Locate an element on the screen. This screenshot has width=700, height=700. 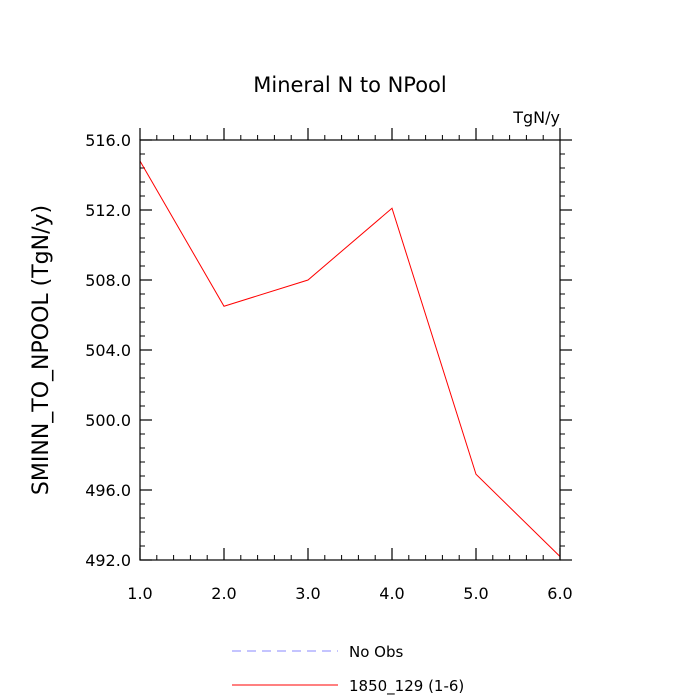
y-axis-label: SMINN_TO_NPOOL (TgN/y) is located at coordinates (41, 350).